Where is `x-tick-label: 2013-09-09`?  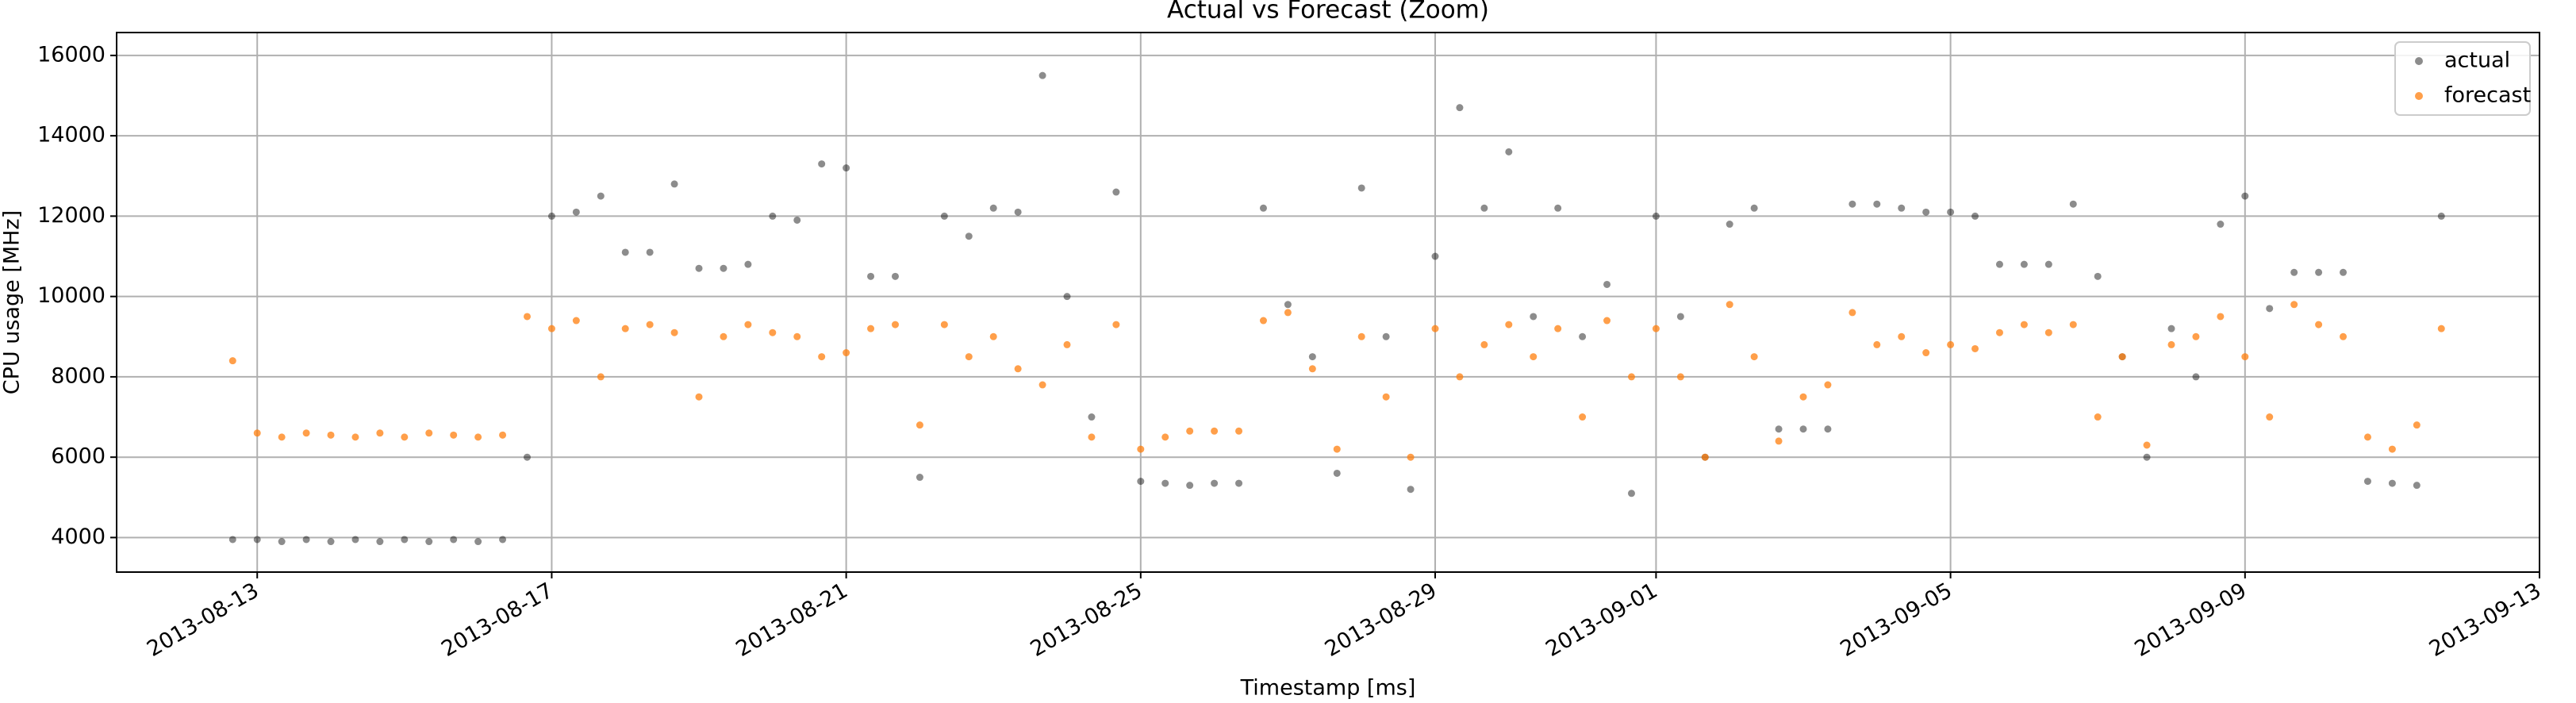
x-tick-label: 2013-09-09 is located at coordinates (2191, 620).